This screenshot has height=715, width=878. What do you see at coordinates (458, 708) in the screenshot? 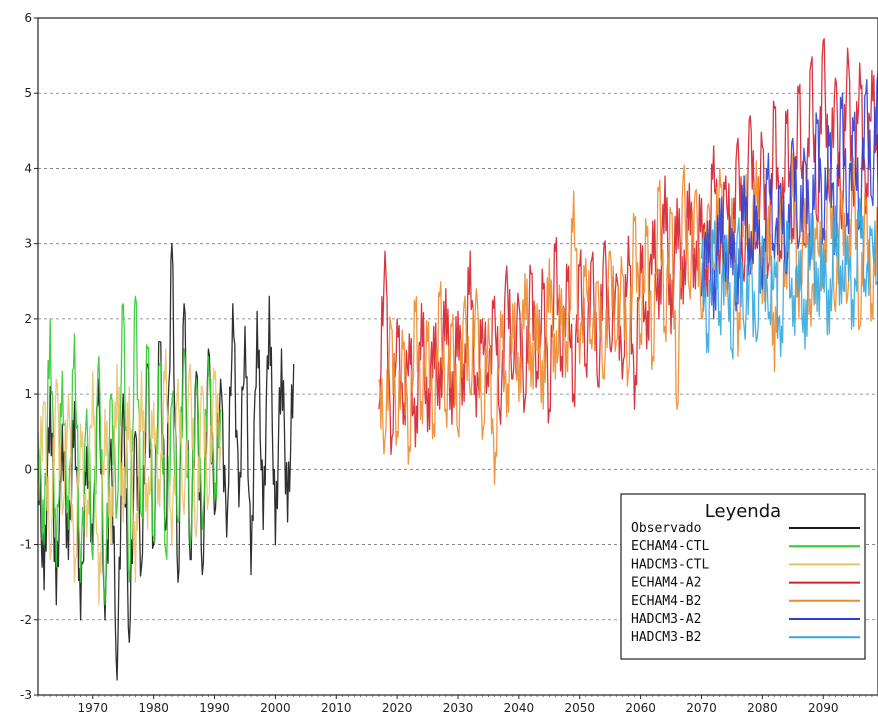
I see `x-tick-label: 2030` at bounding box center [458, 708].